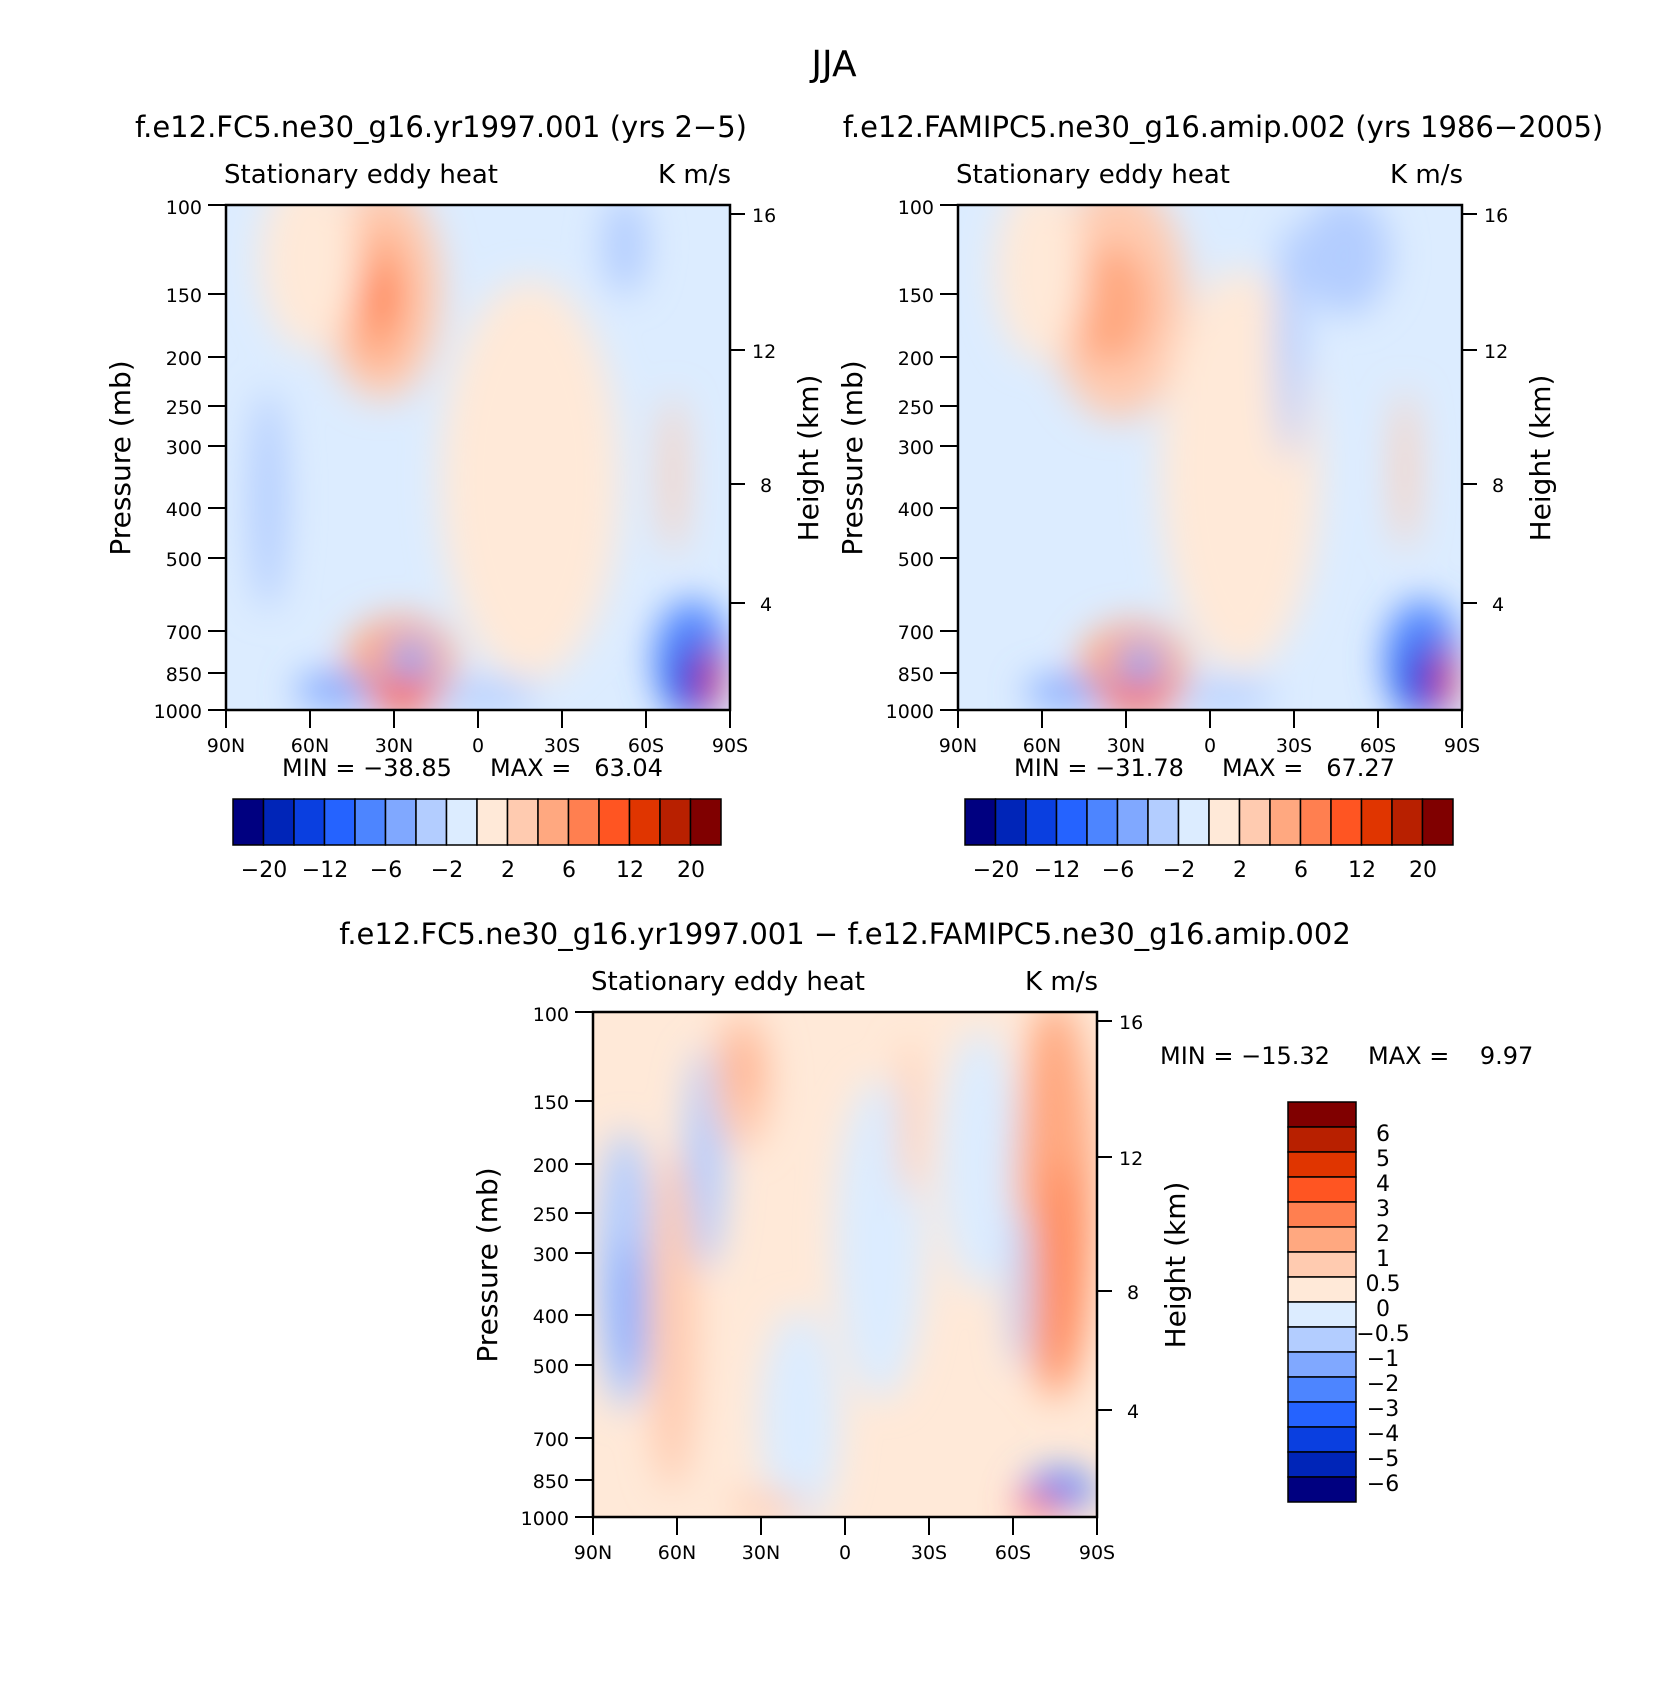 Image resolution: width=1669 pixels, height=1699 pixels. Describe the element at coordinates (441, 127) in the screenshot. I see `panel-title: f.e12.FC5.ne30_g16.yr1997.001 (yrs 2−5)` at that location.